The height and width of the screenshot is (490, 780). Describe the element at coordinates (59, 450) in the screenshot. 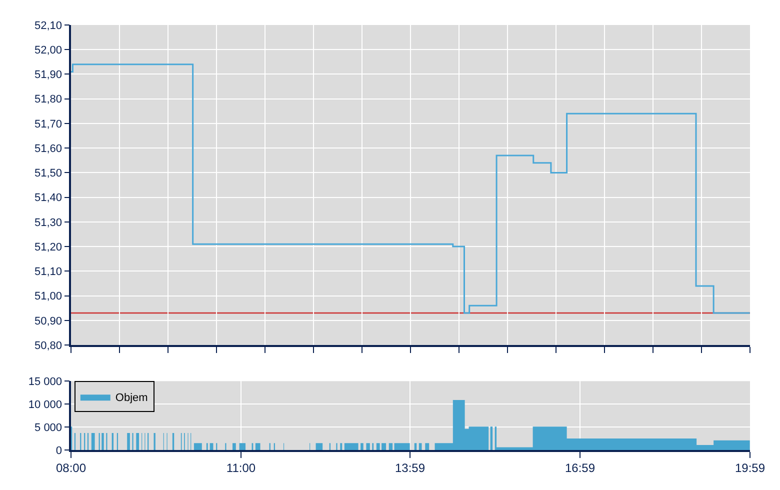

I see `y-tick-label: 0` at that location.